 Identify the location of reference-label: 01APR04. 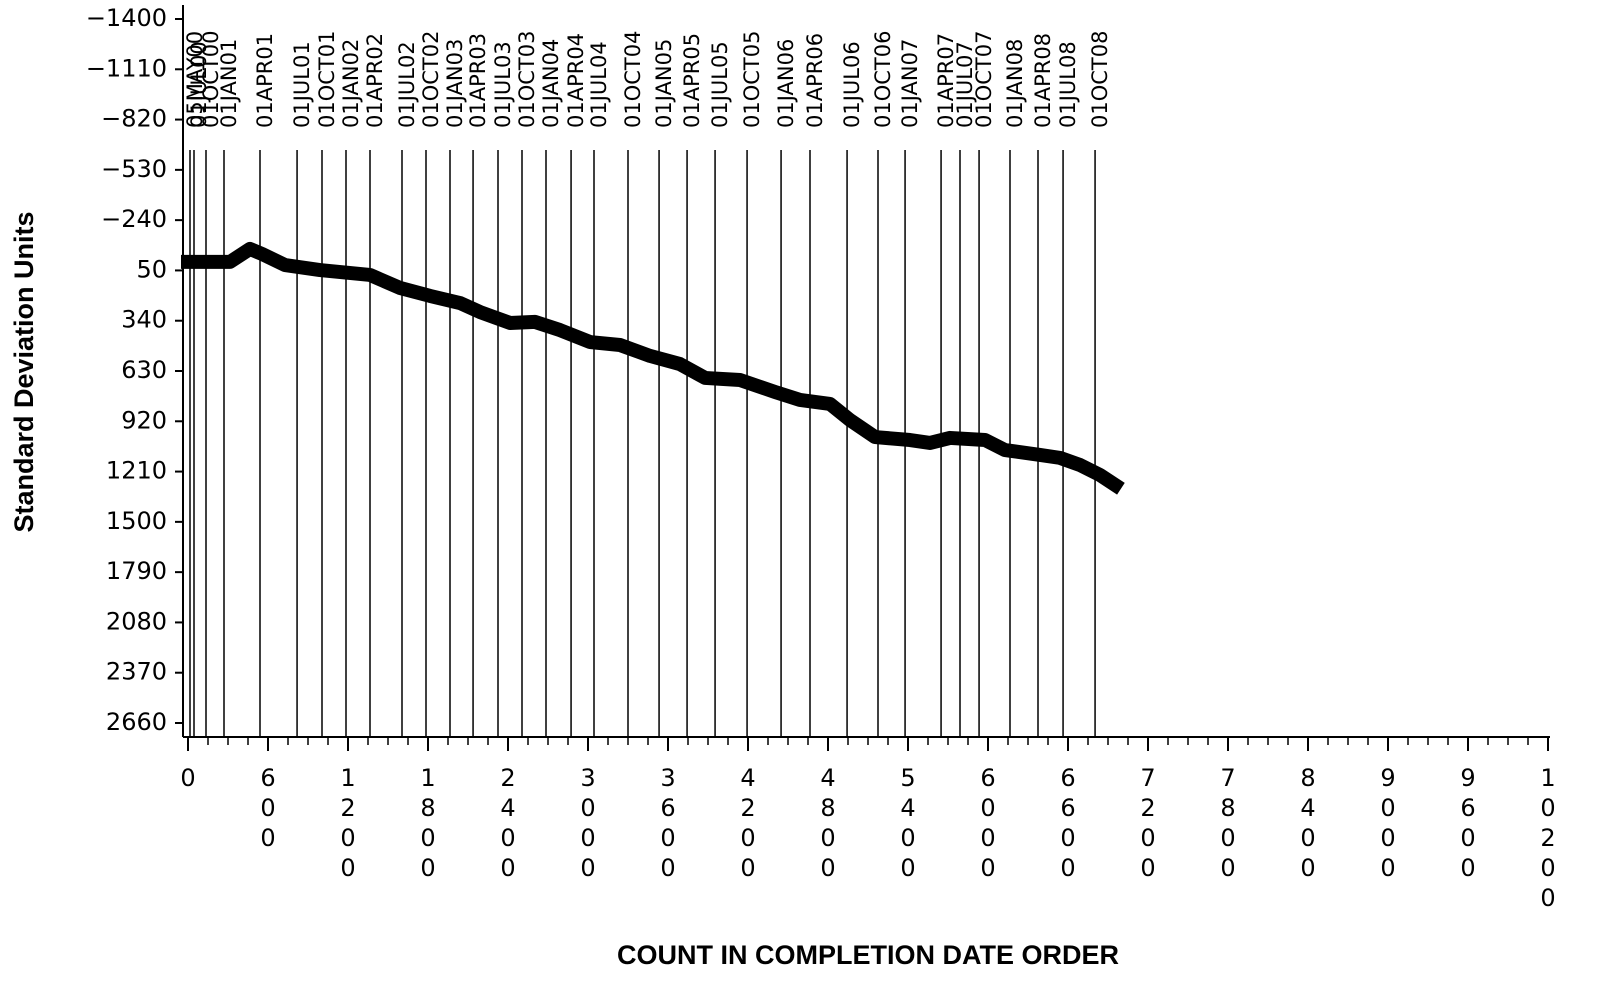
(576, 80).